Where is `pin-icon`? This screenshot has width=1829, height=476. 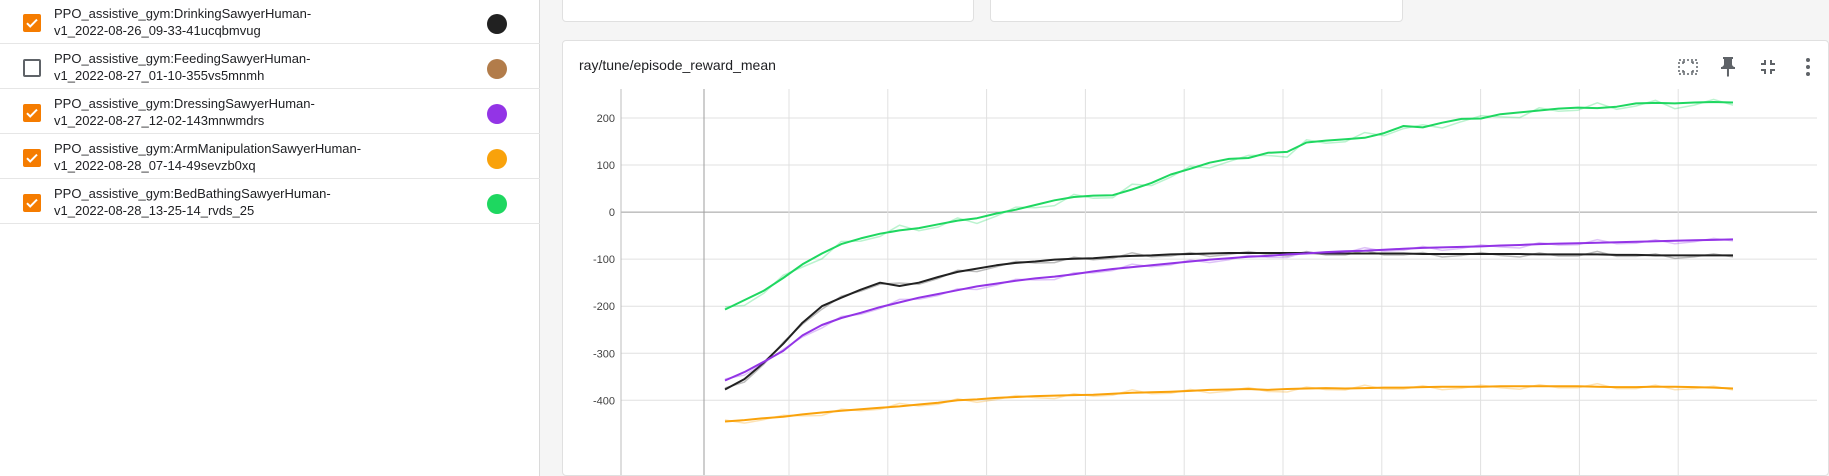 pin-icon is located at coordinates (1728, 67).